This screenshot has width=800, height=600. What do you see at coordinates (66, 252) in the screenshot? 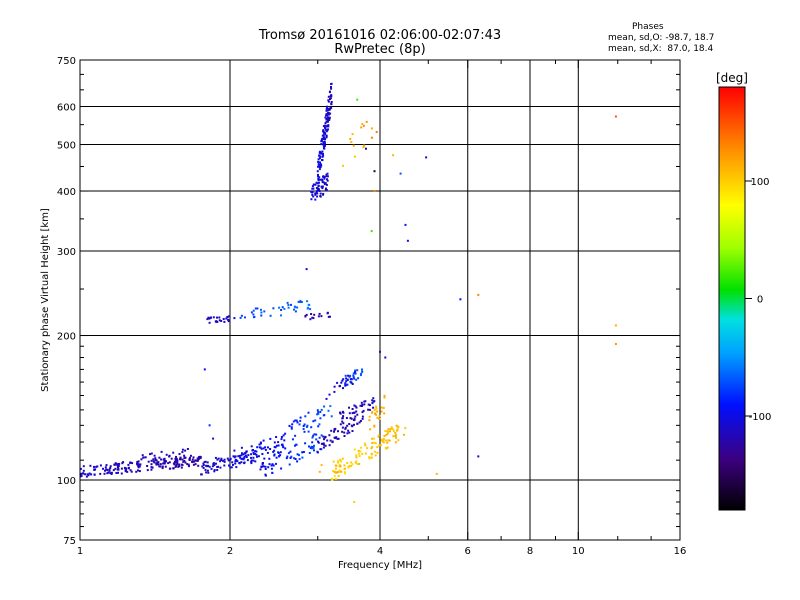
I see `y-tick-label: 300` at bounding box center [66, 252].